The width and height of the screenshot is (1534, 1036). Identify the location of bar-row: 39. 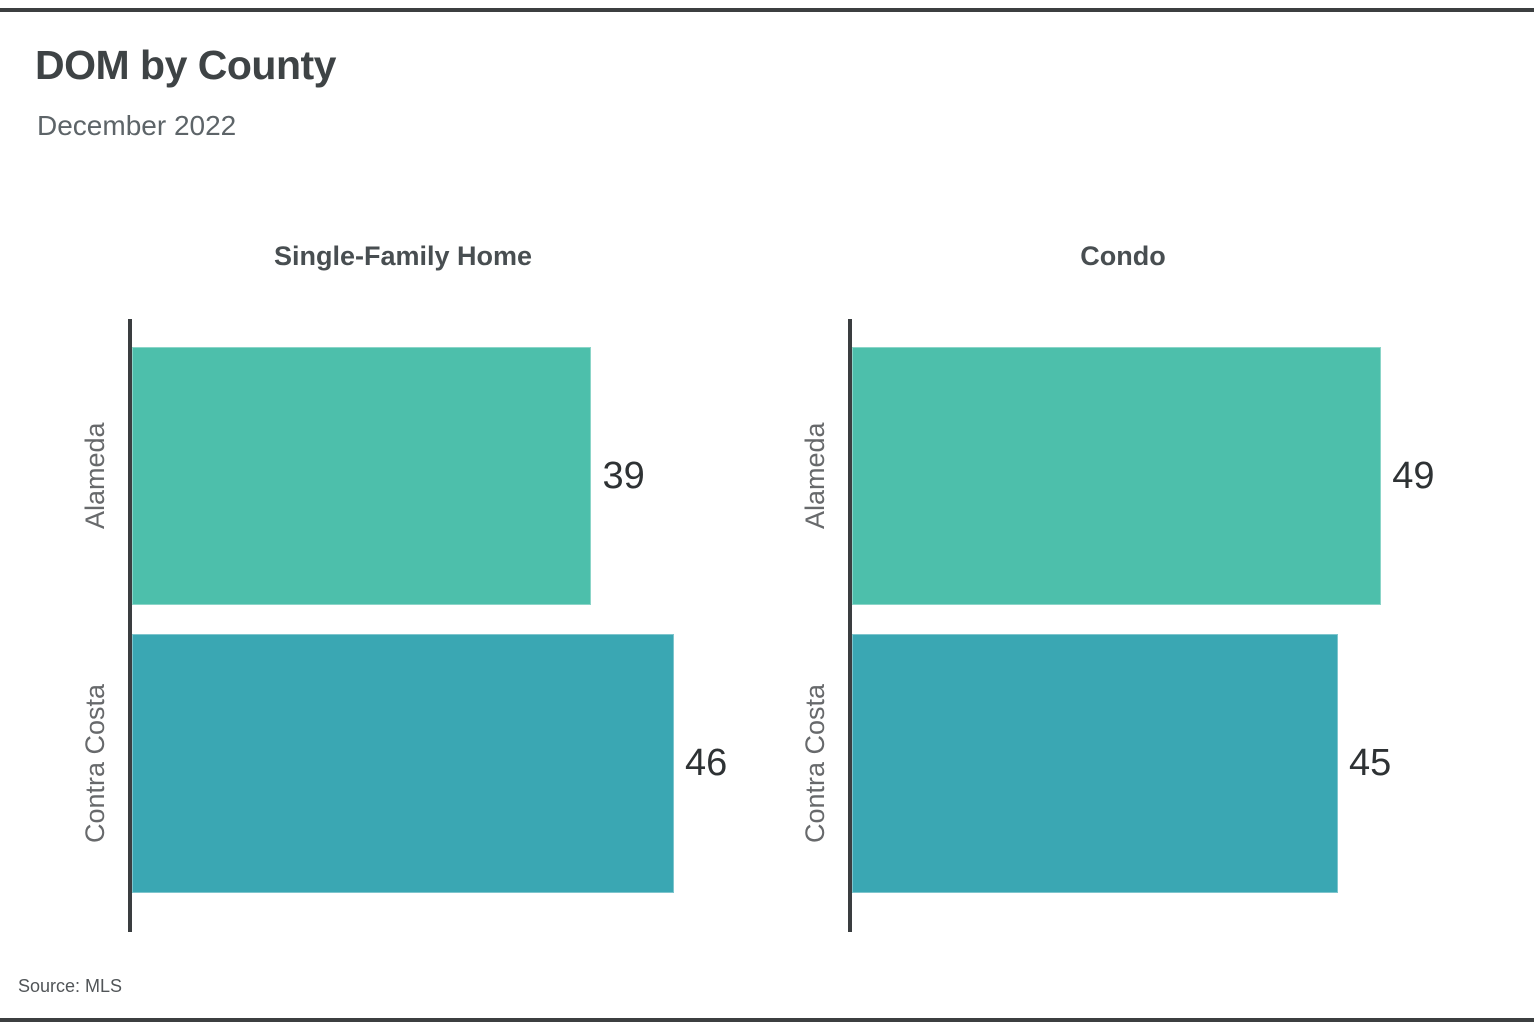
(456, 476).